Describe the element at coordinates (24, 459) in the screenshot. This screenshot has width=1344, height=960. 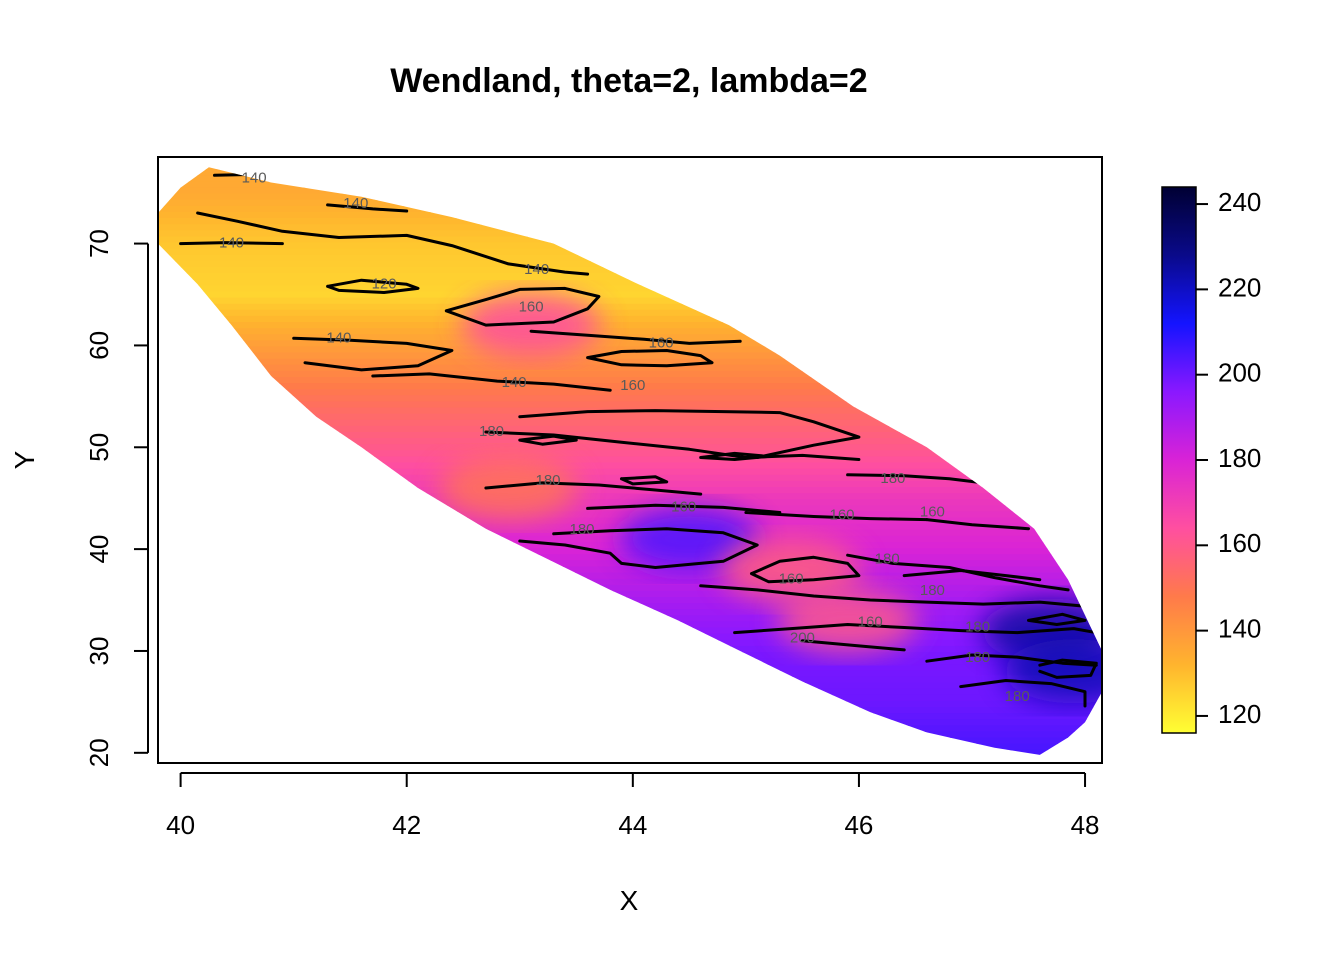
I see `y-axis-label: Y` at that location.